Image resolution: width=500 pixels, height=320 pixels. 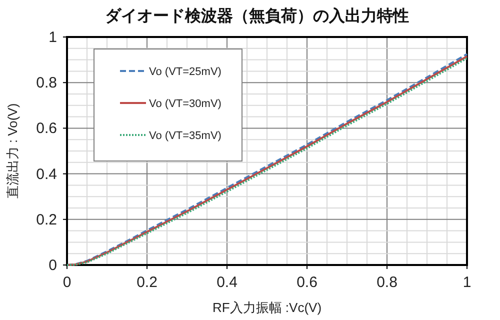 What do you see at coordinates (267, 307) in the screenshot?
I see `x-axis-title: RF入力振幅 :Vc(V)` at bounding box center [267, 307].